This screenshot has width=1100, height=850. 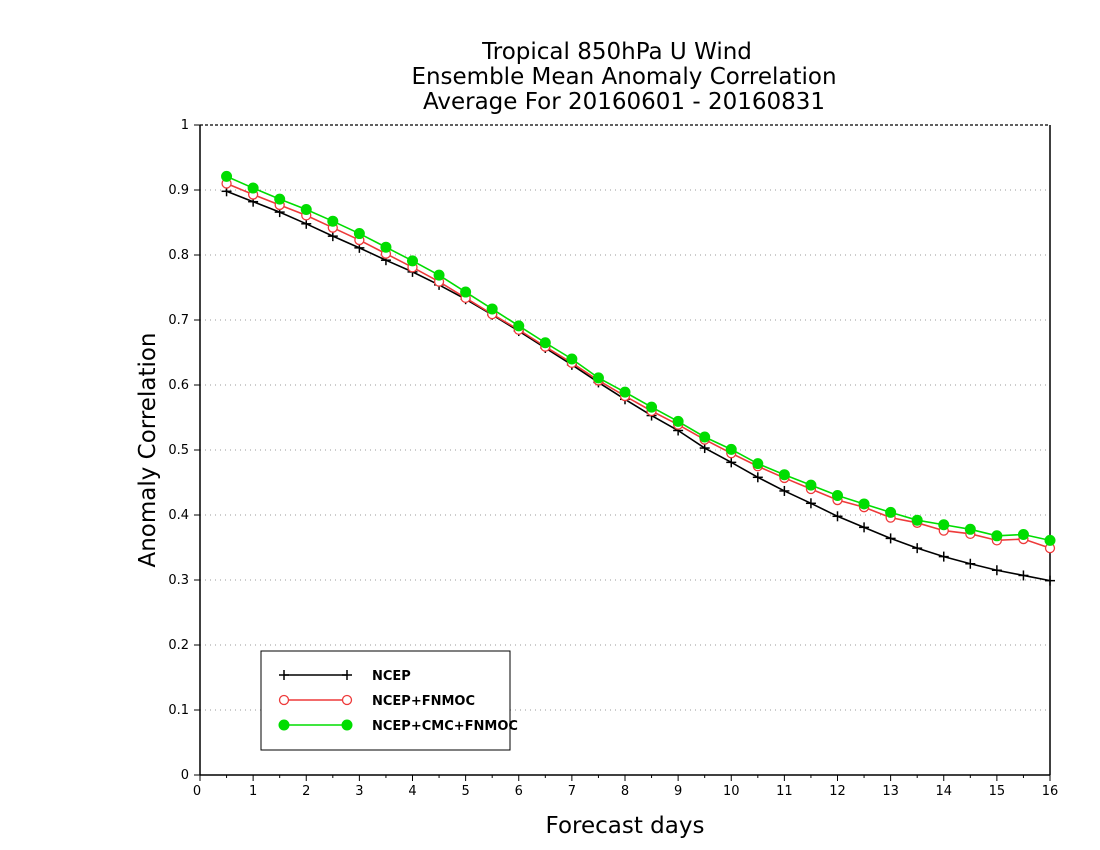 I want to click on y-axis-label: Anomaly Correlation, so click(x=148, y=449).